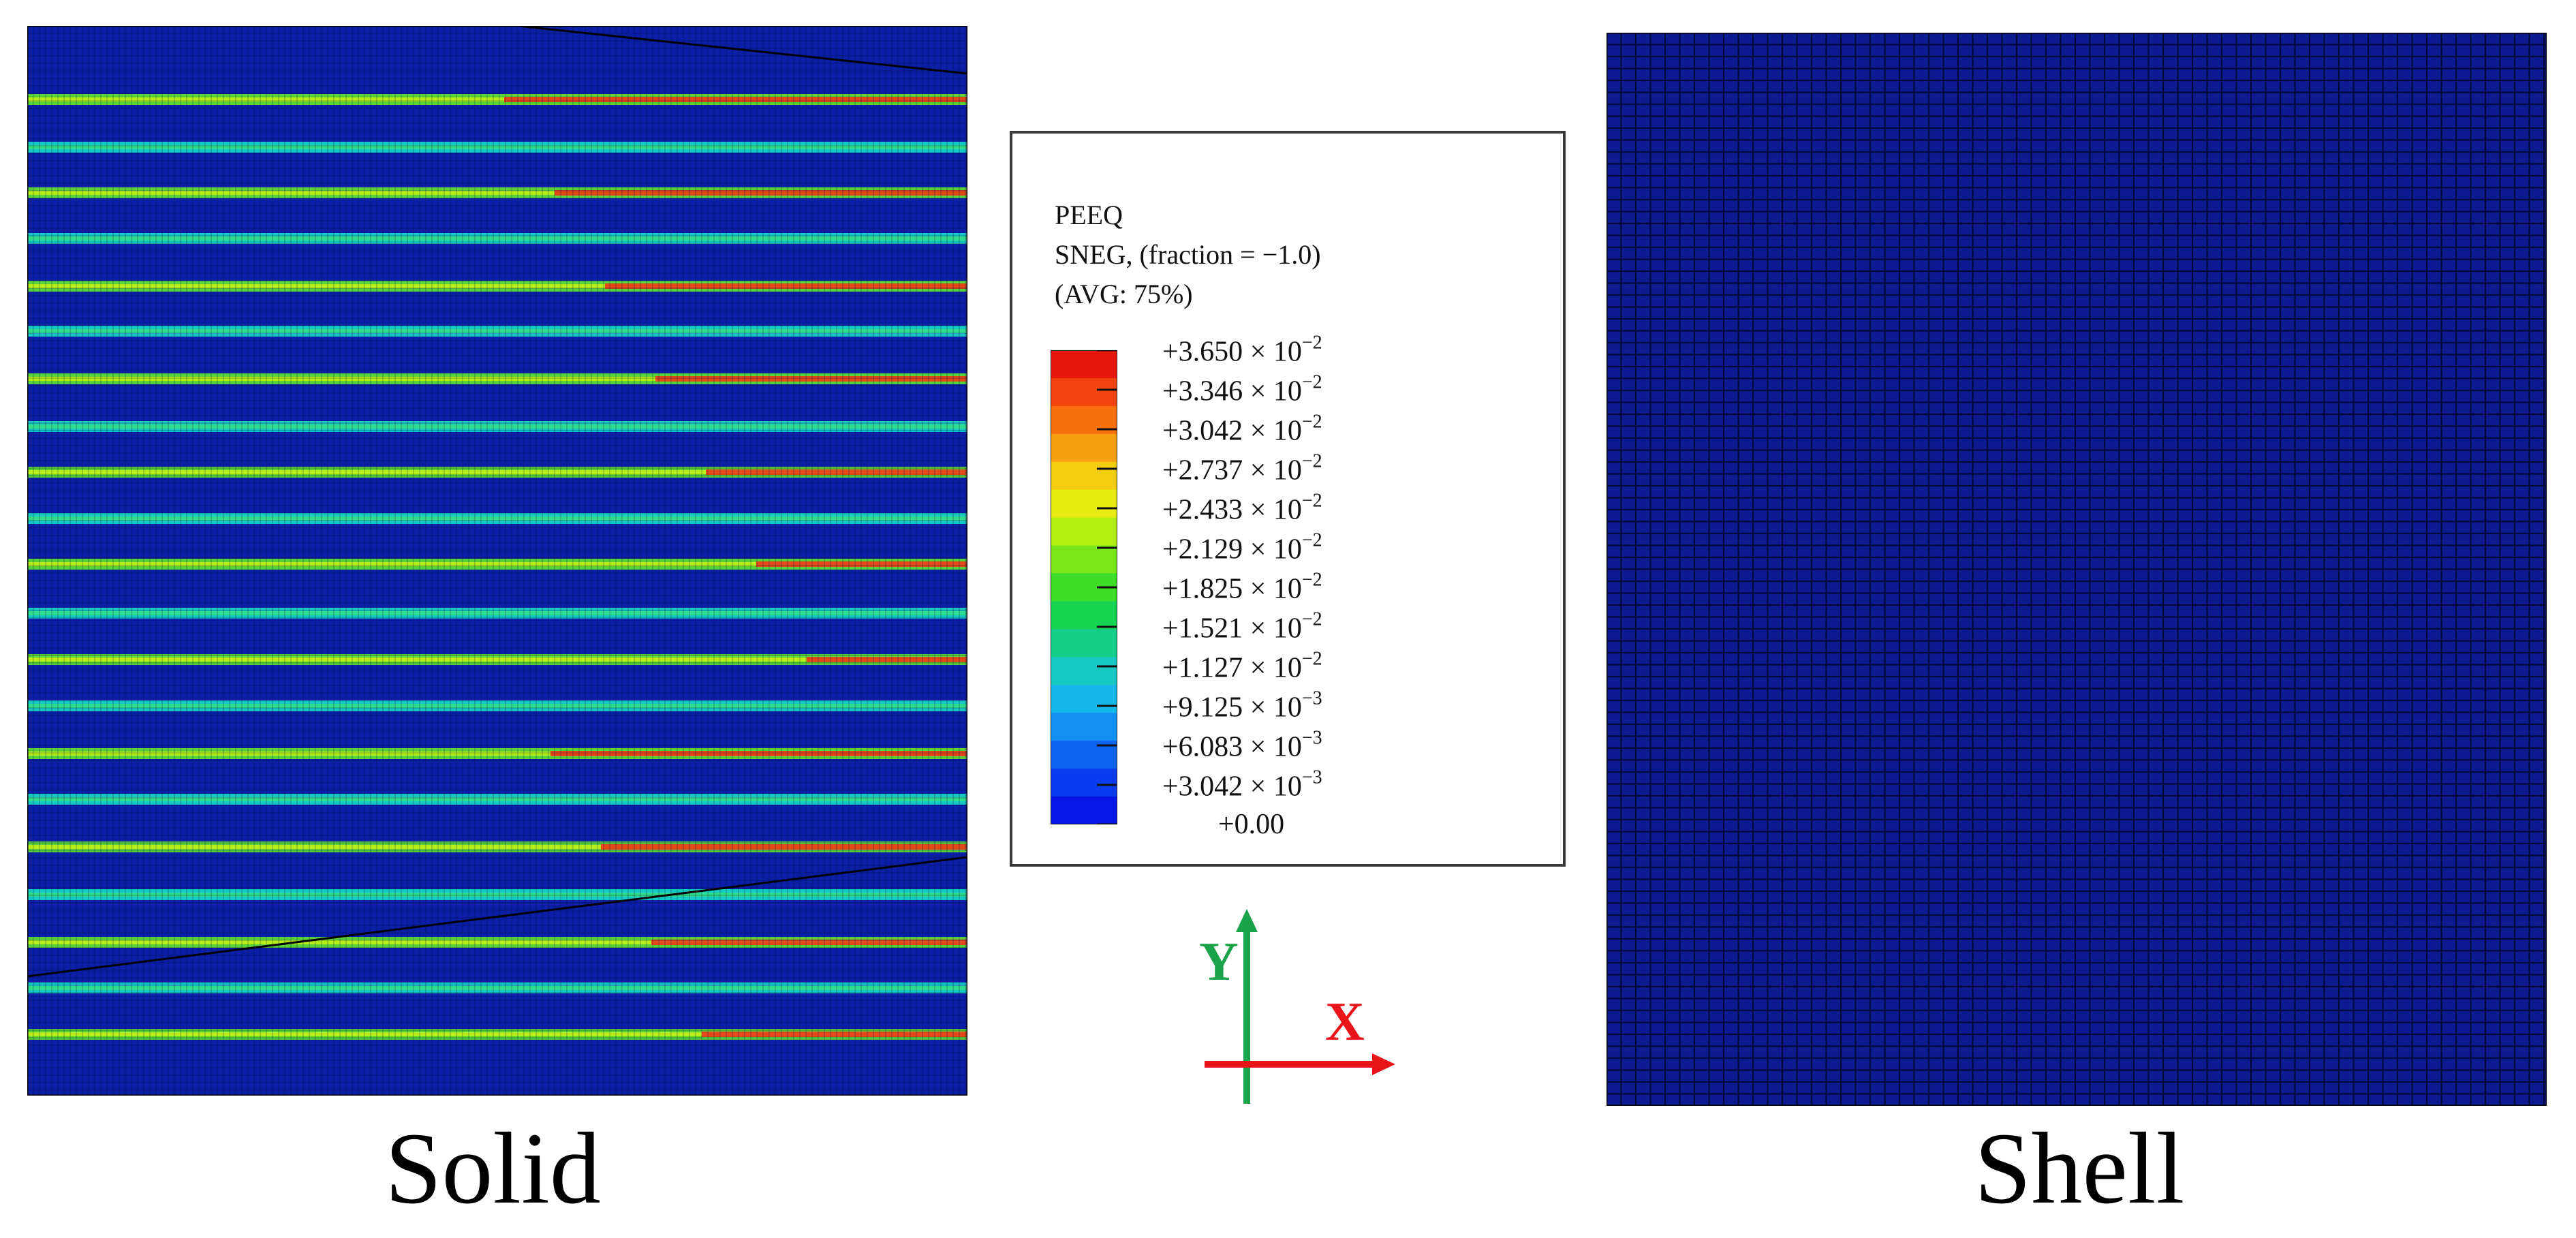  Describe the element at coordinates (1232, 708) in the screenshot. I see `tick-mantissa: +9.125 × 10` at that location.